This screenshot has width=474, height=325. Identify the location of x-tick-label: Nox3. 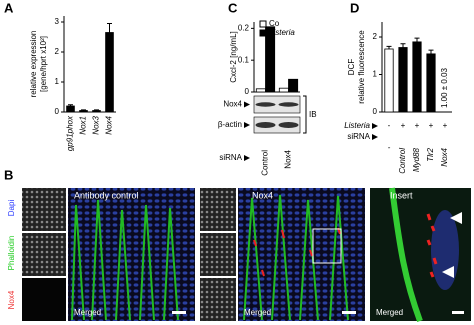
(96, 124).